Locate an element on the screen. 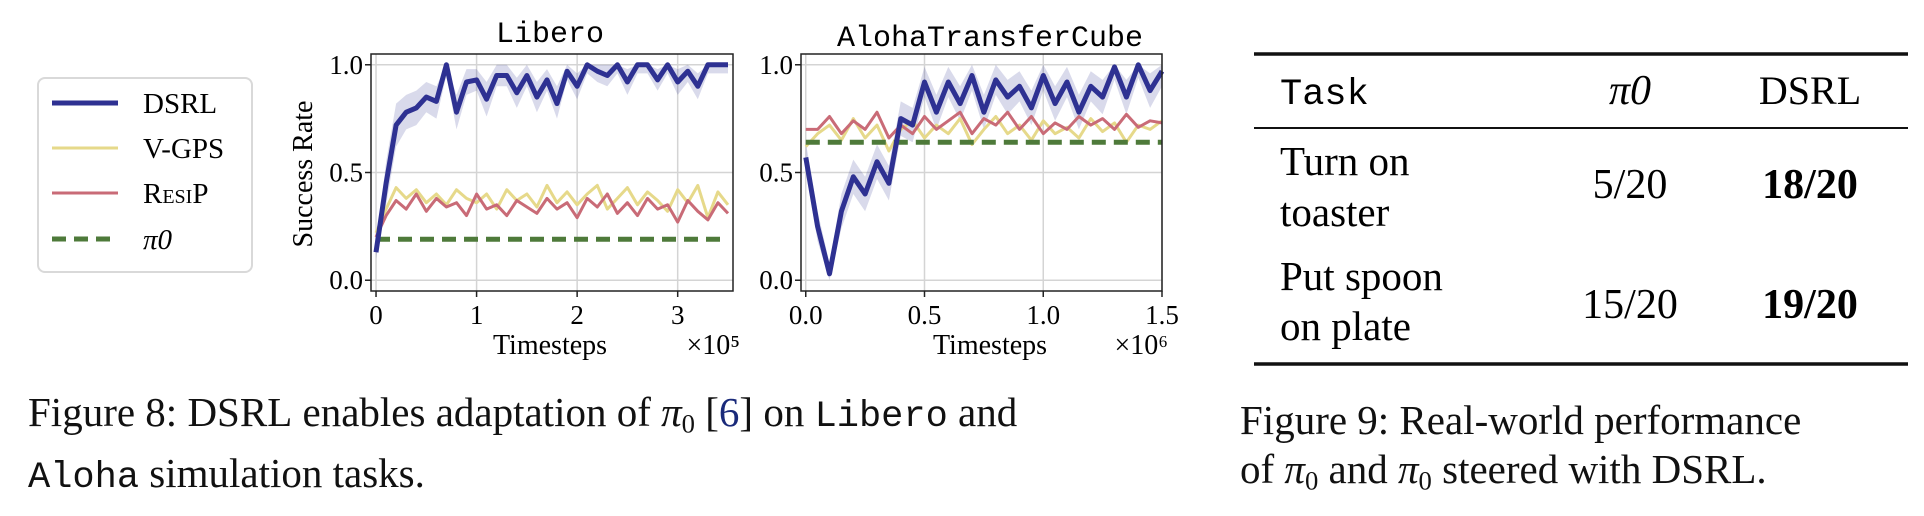 This screenshot has height=516, width=1924. figure-8-label: Figure 8: is located at coordinates (103, 412).